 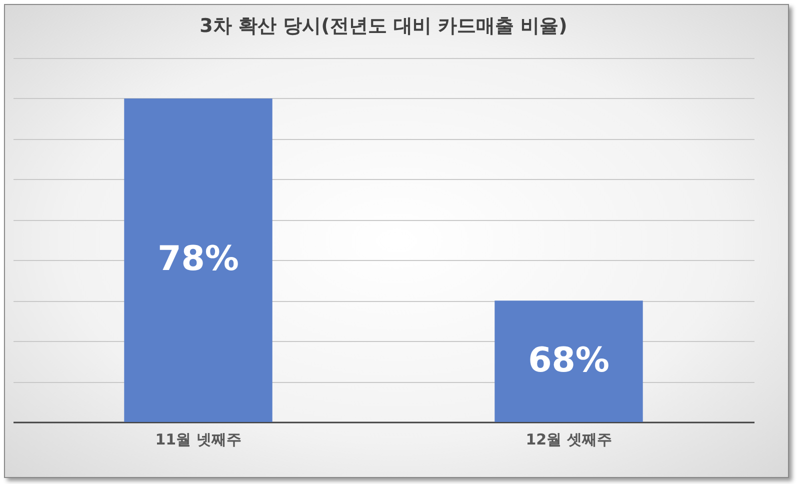 I want to click on data-label: 68%, so click(x=569, y=360).